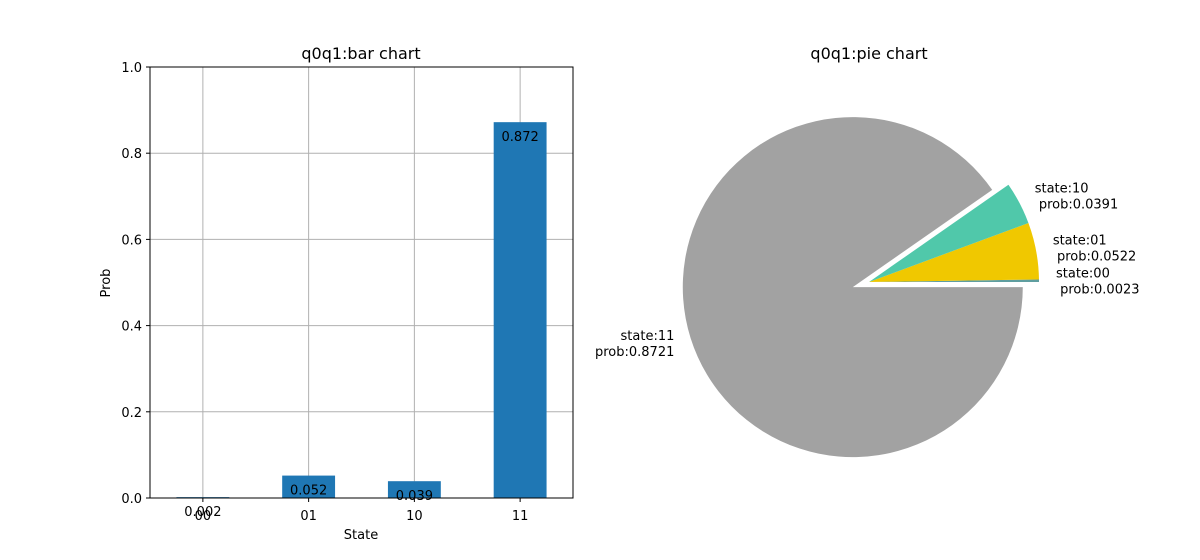  I want to click on bar-chart-y-tick-label: 0.8, so click(131, 154).